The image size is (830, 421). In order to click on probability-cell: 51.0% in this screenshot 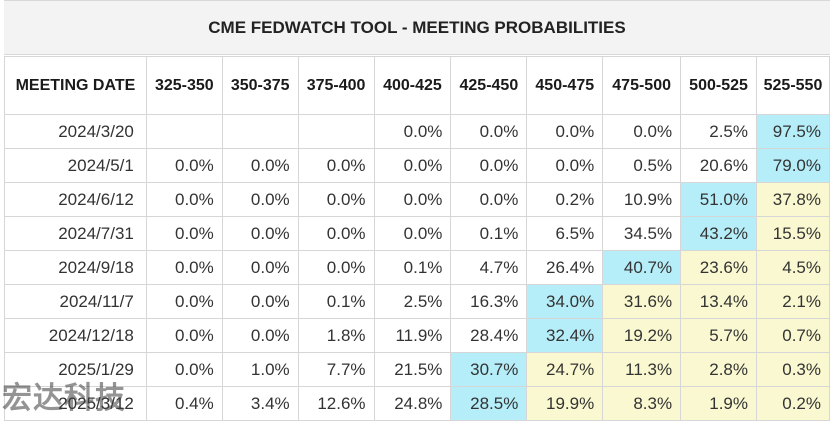, I will do `click(718, 199)`.